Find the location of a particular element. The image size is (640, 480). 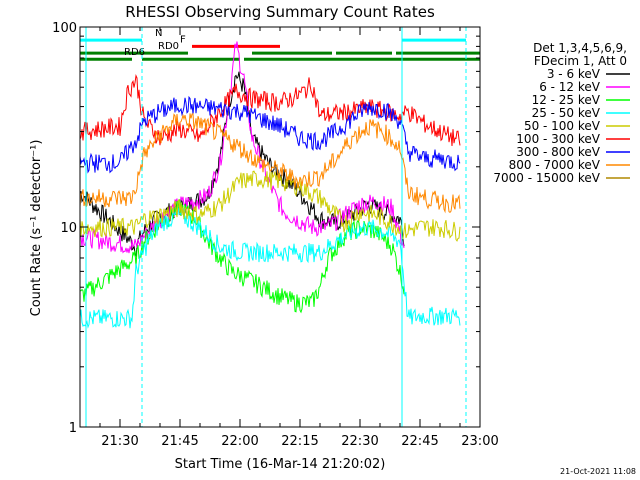

x-tick-label: 22:15 is located at coordinates (299, 441).